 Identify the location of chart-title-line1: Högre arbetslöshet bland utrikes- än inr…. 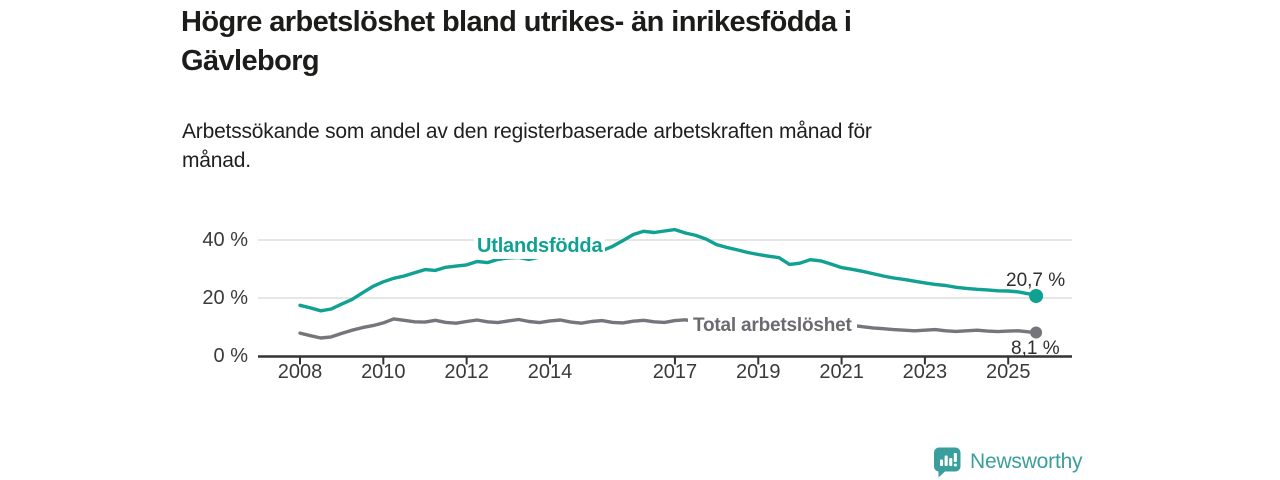
(516, 22).